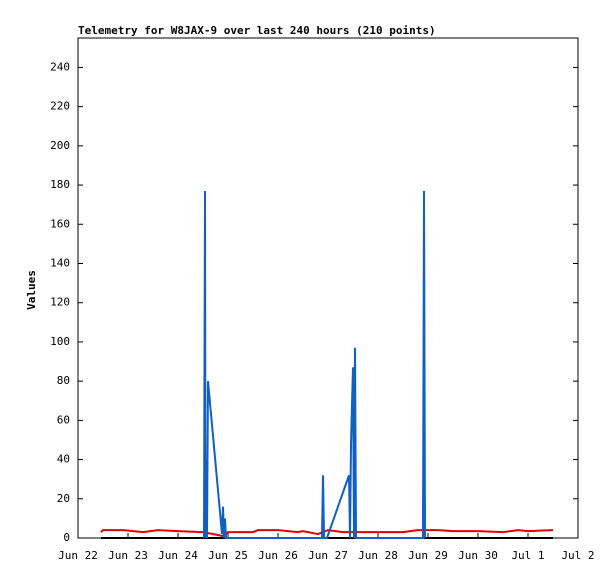 This screenshot has width=615, height=579. Describe the element at coordinates (327, 533) in the screenshot. I see `series-line` at that location.